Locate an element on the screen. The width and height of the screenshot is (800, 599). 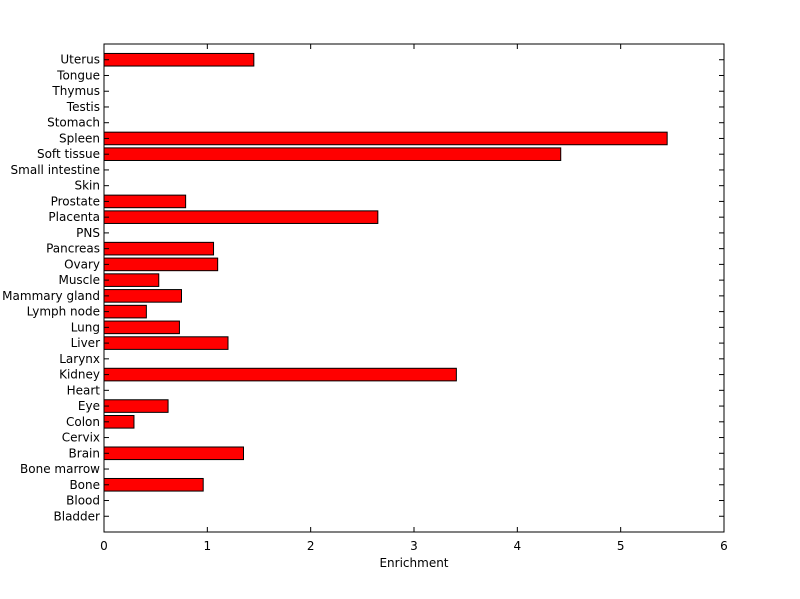
bar-liver is located at coordinates (166, 343).